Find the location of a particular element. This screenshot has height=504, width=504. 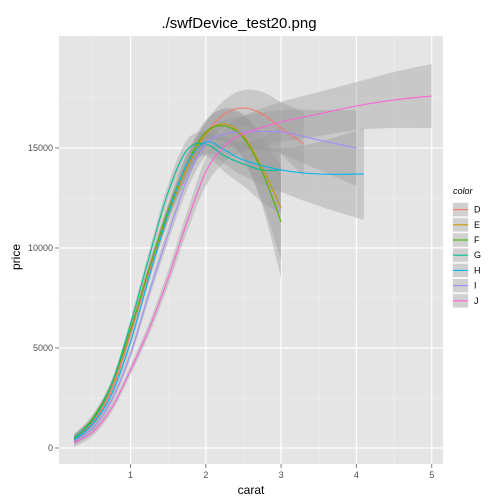

y-axis-title: price is located at coordinates (16, 257).